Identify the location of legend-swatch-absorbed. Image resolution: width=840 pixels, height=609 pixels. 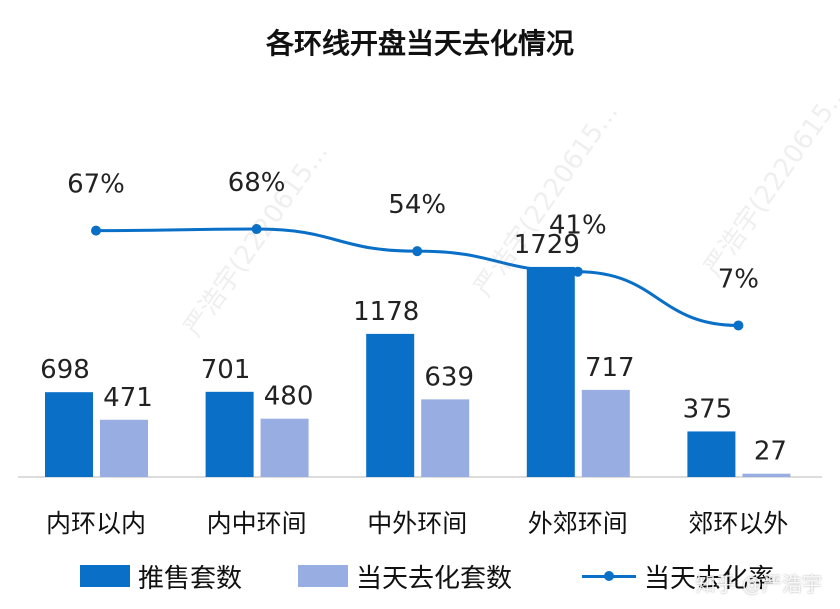
(323, 576).